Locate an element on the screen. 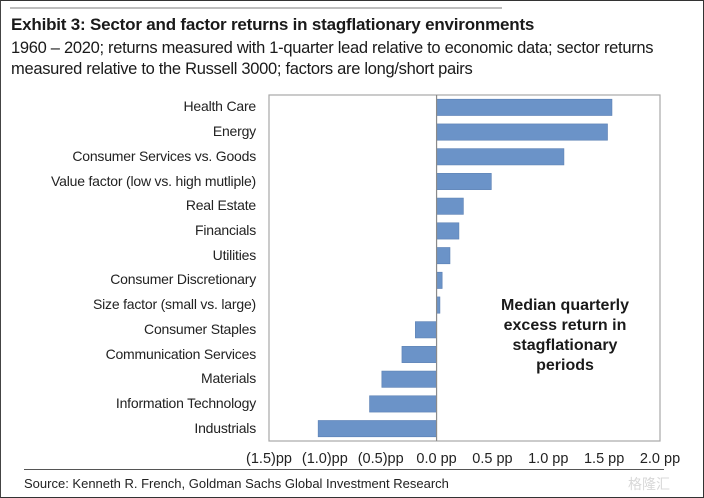 The width and height of the screenshot is (704, 498). x-tick-label: 0.5 pp is located at coordinates (492, 459).